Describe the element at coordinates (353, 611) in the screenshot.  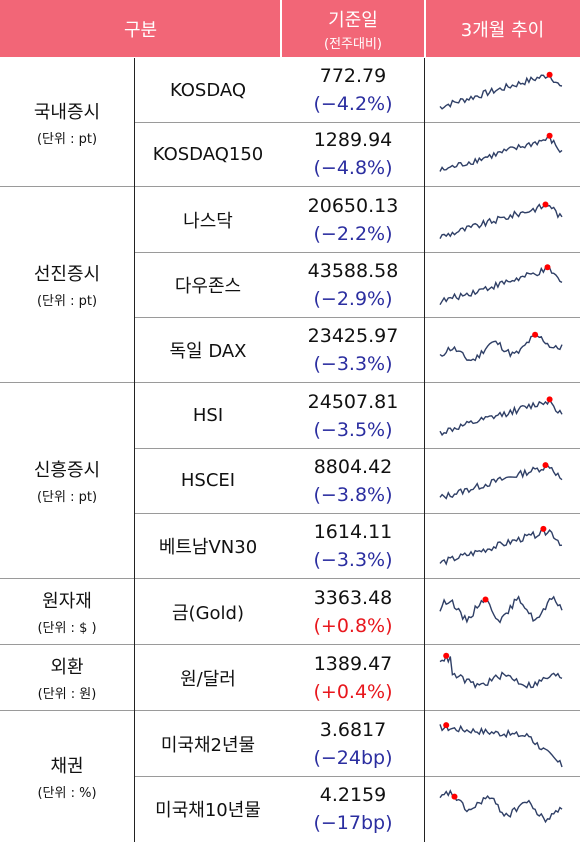
I see `row-value: 3363.48 (+0.8%)` at that location.